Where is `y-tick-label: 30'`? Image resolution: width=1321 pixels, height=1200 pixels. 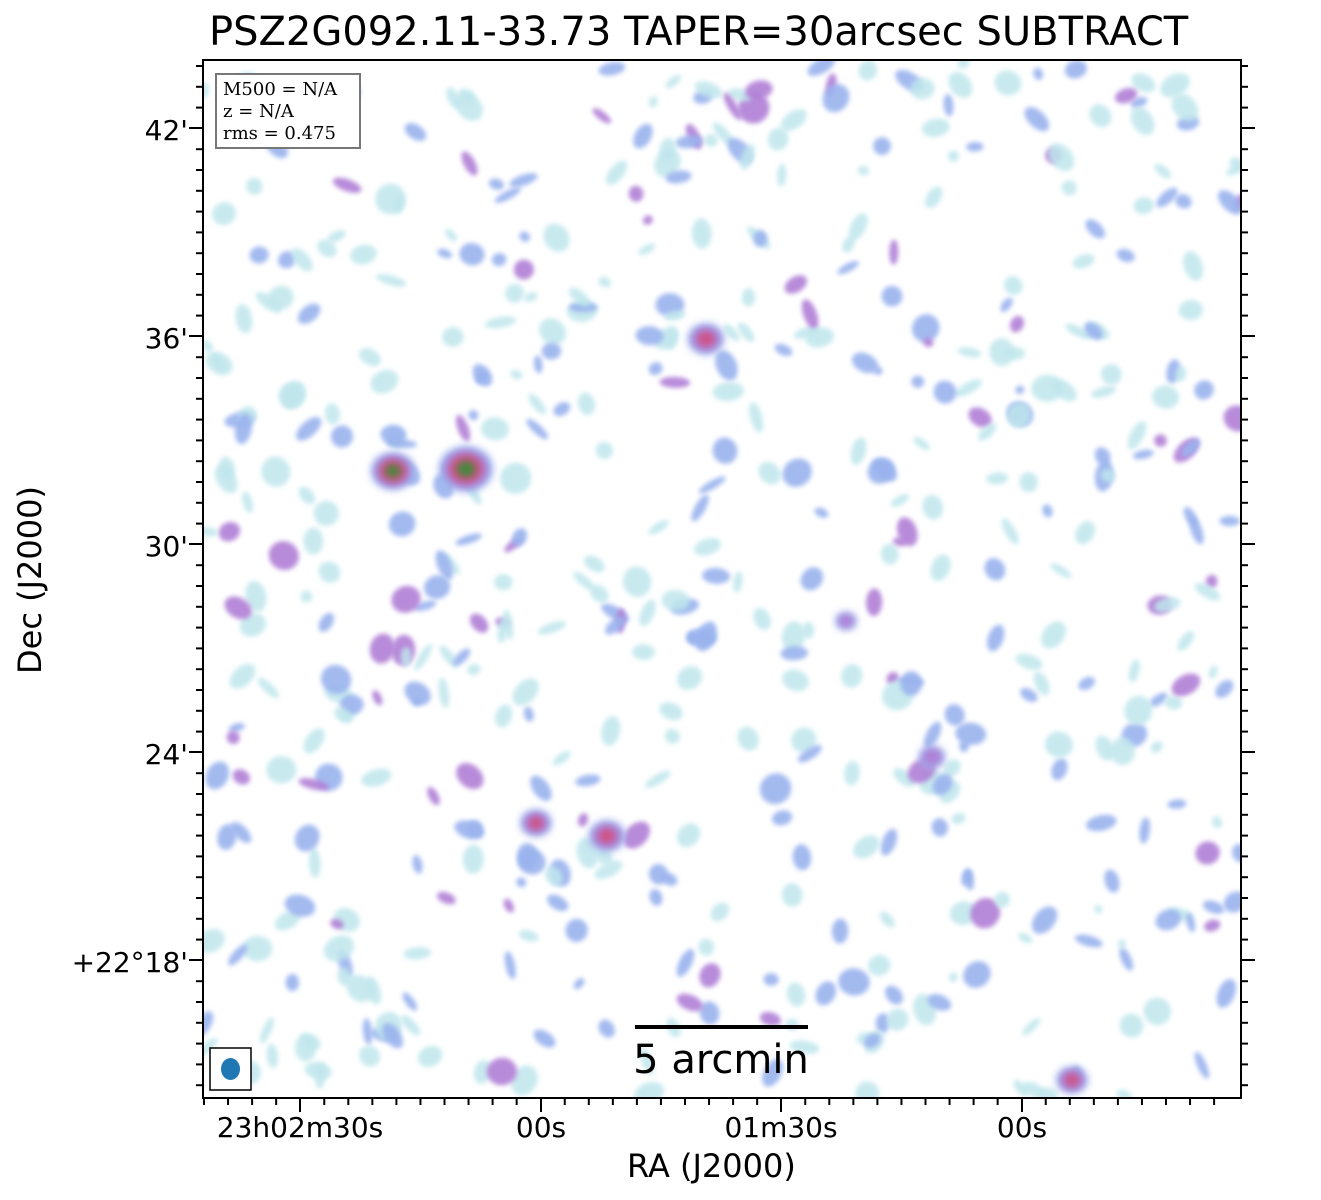
y-tick-label: 30' is located at coordinates (166, 546).